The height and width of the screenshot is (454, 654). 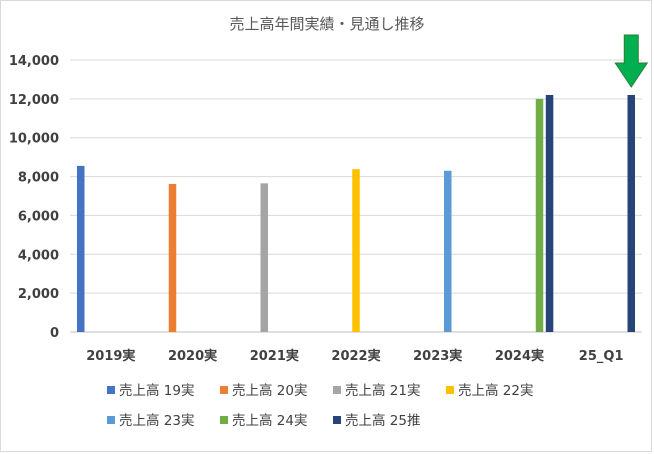 What do you see at coordinates (34, 100) in the screenshot?
I see `y-tick-label: 12,000` at bounding box center [34, 100].